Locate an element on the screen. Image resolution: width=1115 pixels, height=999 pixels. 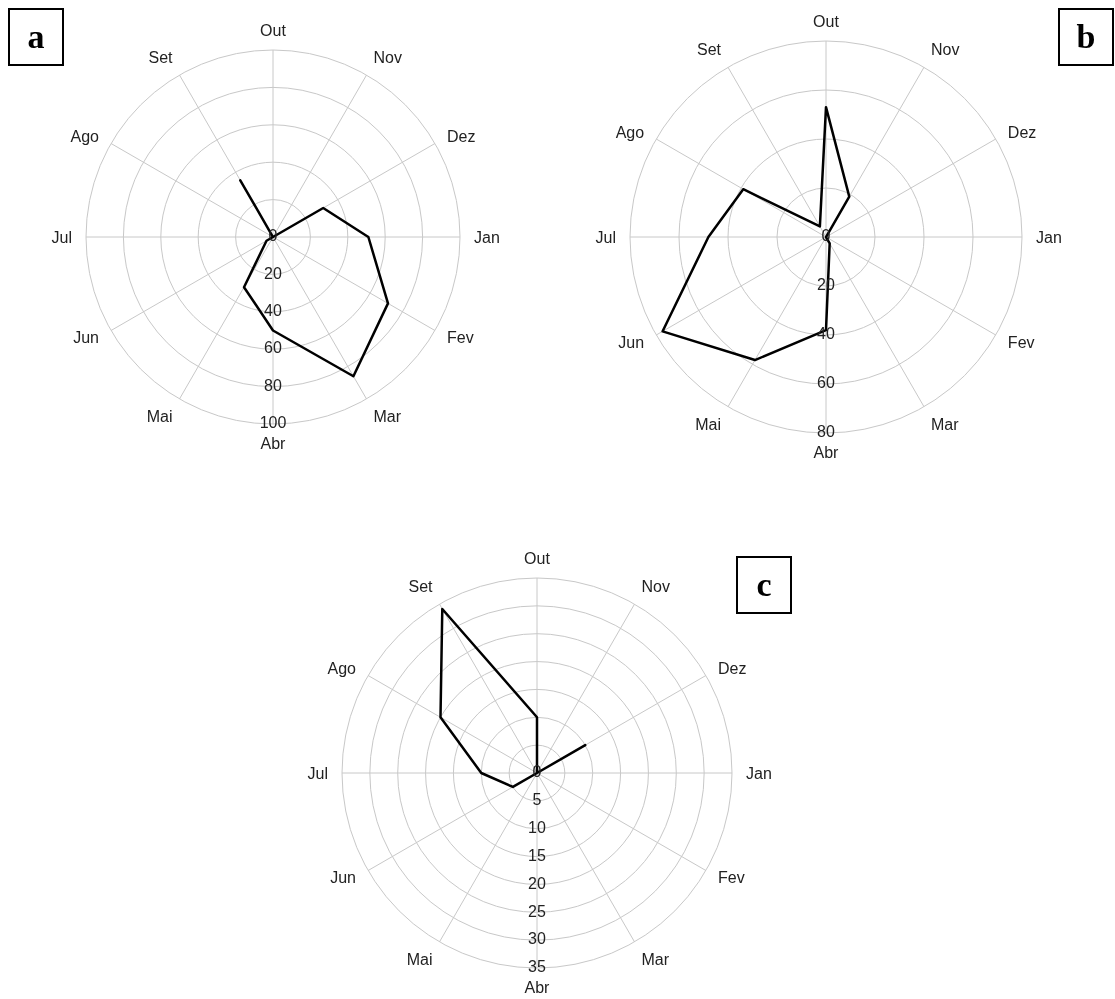
y-tick-label: 30 is located at coordinates (537, 939).